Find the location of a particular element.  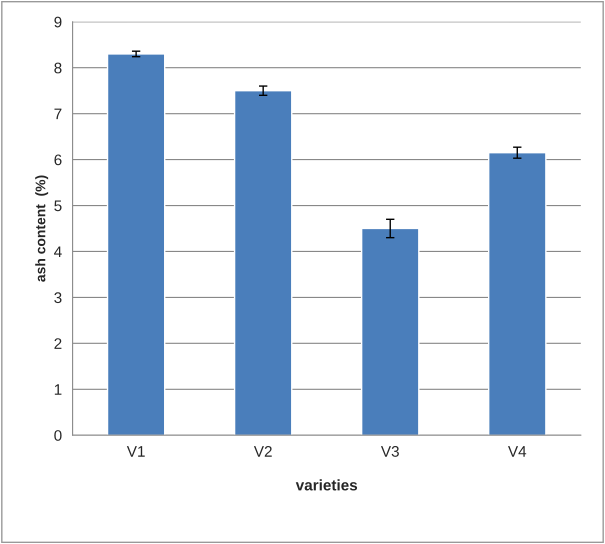

y-tick-label: 2 is located at coordinates (58, 343).